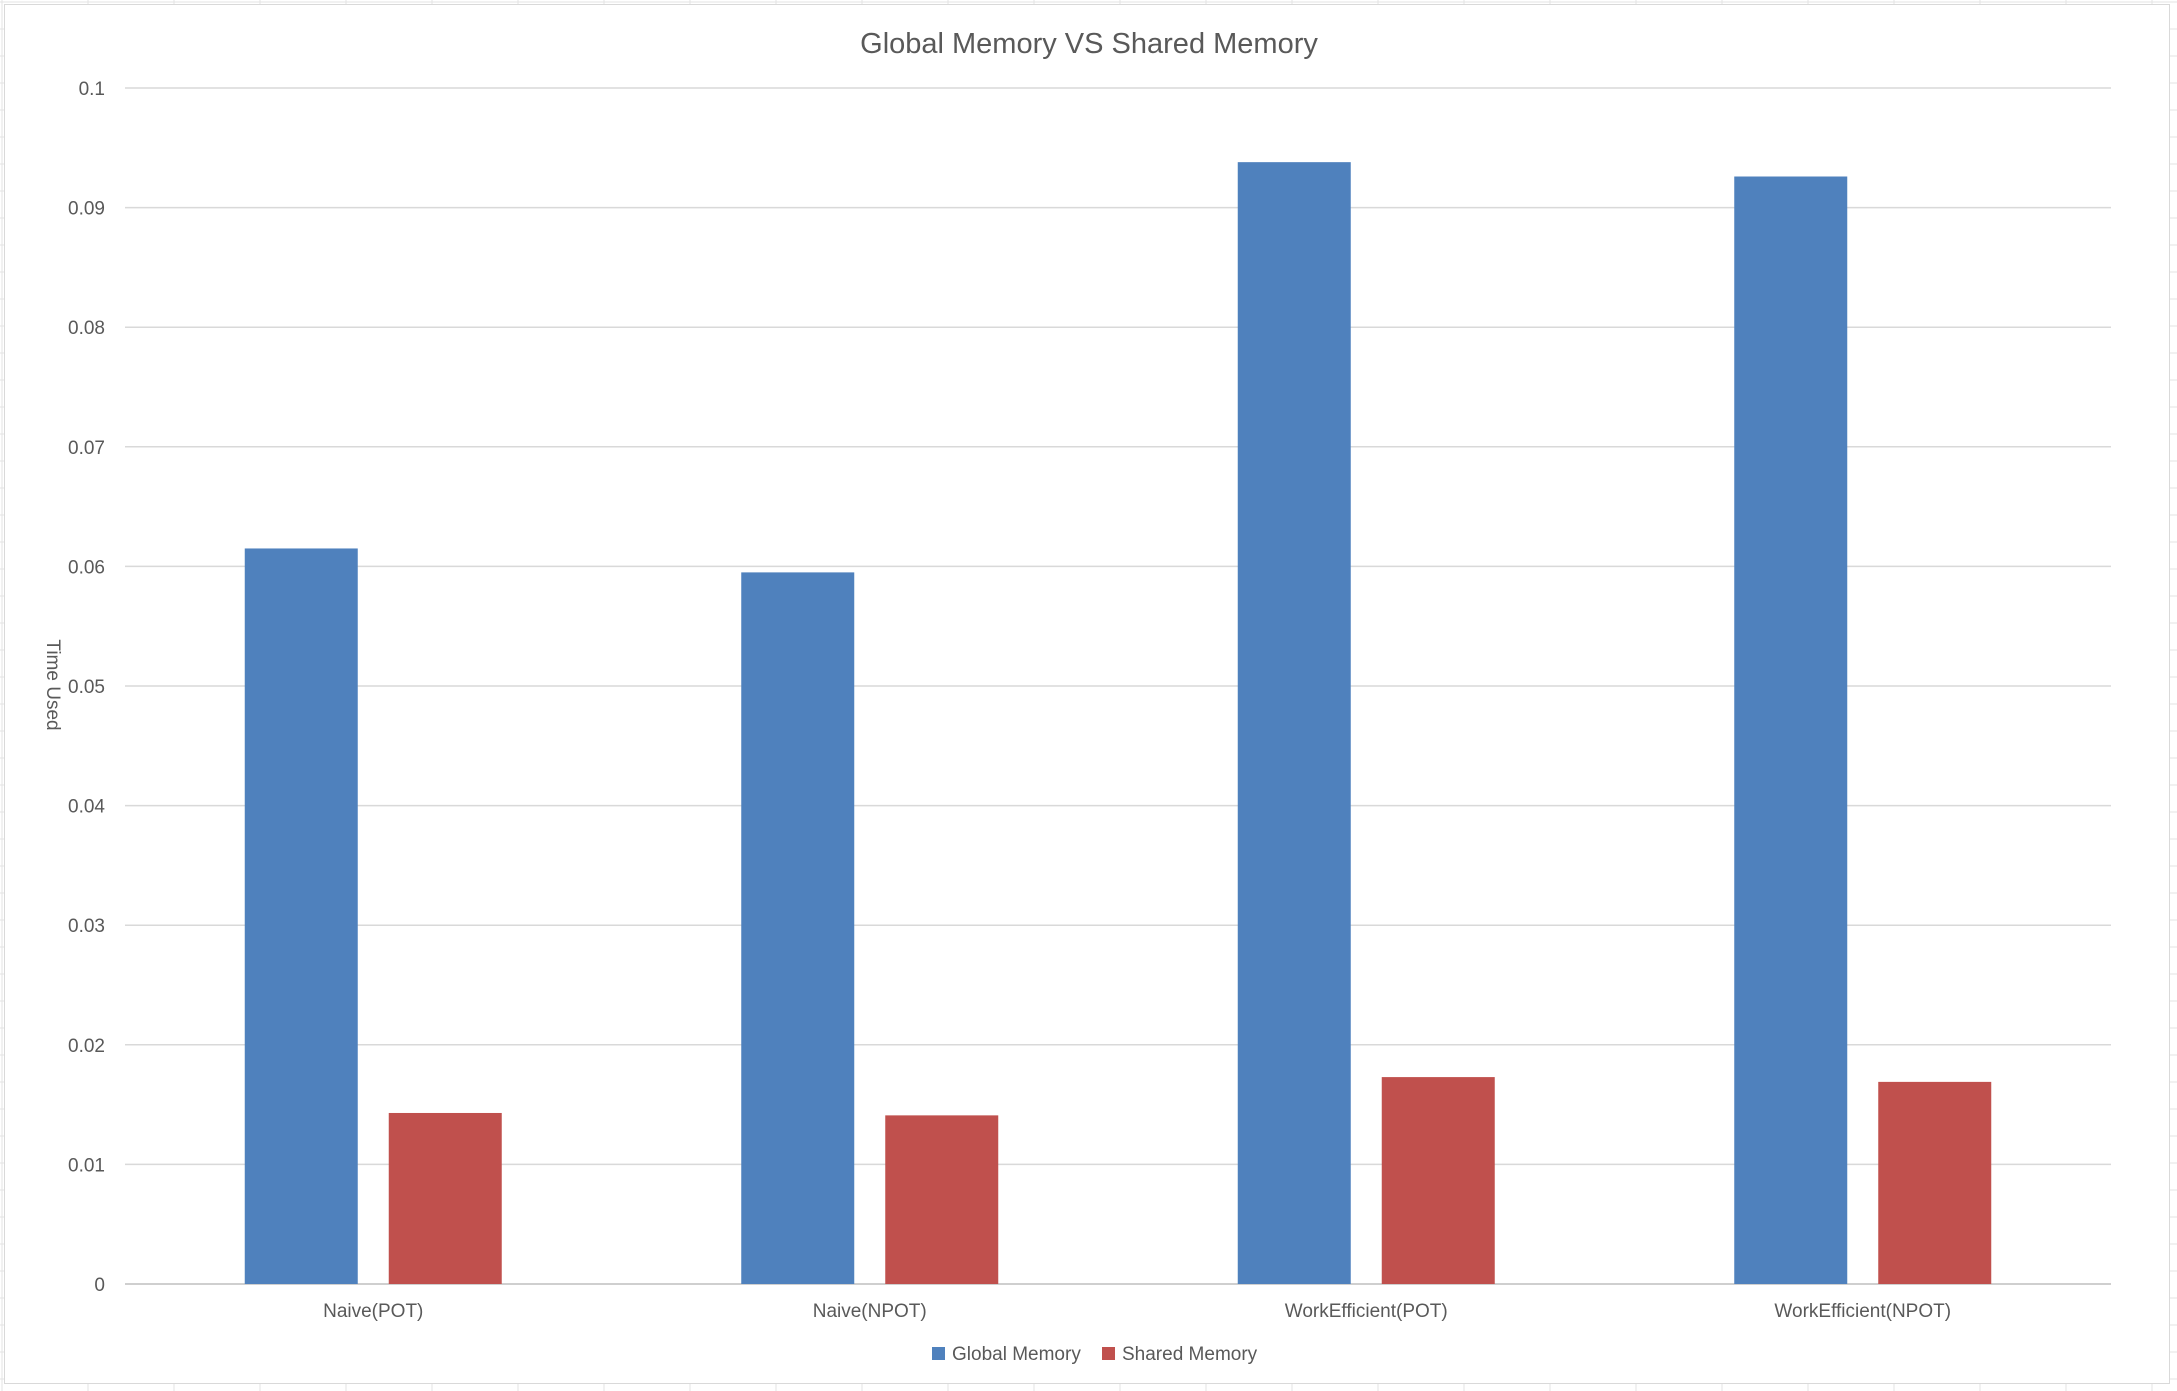  I want to click on y-axis-tick-labels: 0 0.01 0.02 0.03 0.04 0.05 0.06 0.07 0.08 0.09 0.1, so click(86, 687).